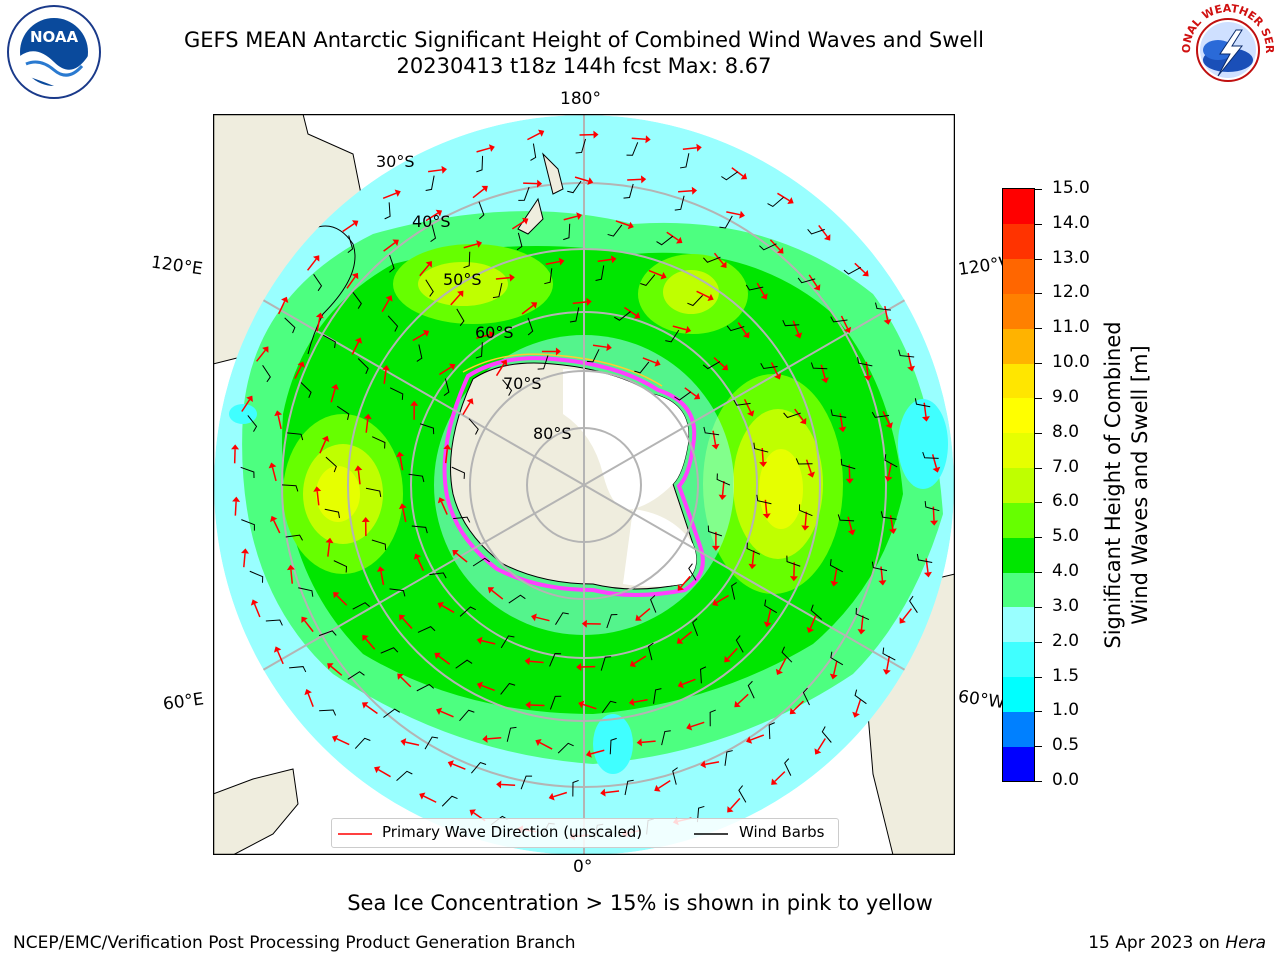 The height and width of the screenshot is (960, 1280). What do you see at coordinates (1018, 311) in the screenshot?
I see `colorbar-cell` at bounding box center [1018, 311].